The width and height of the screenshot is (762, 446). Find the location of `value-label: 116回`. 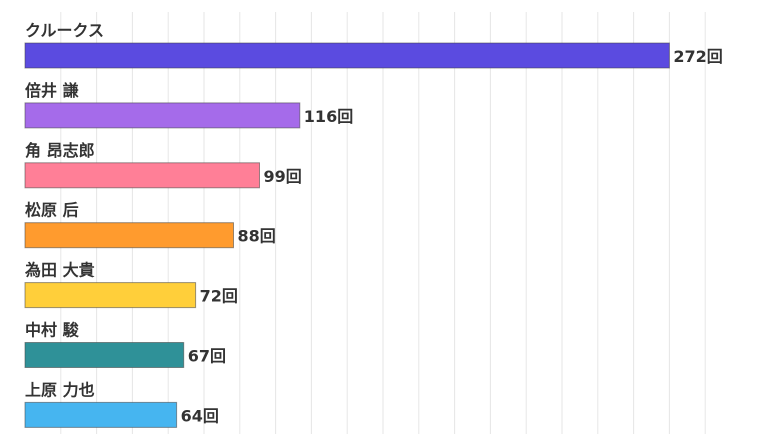

value-label: 116回 is located at coordinates (328, 116).